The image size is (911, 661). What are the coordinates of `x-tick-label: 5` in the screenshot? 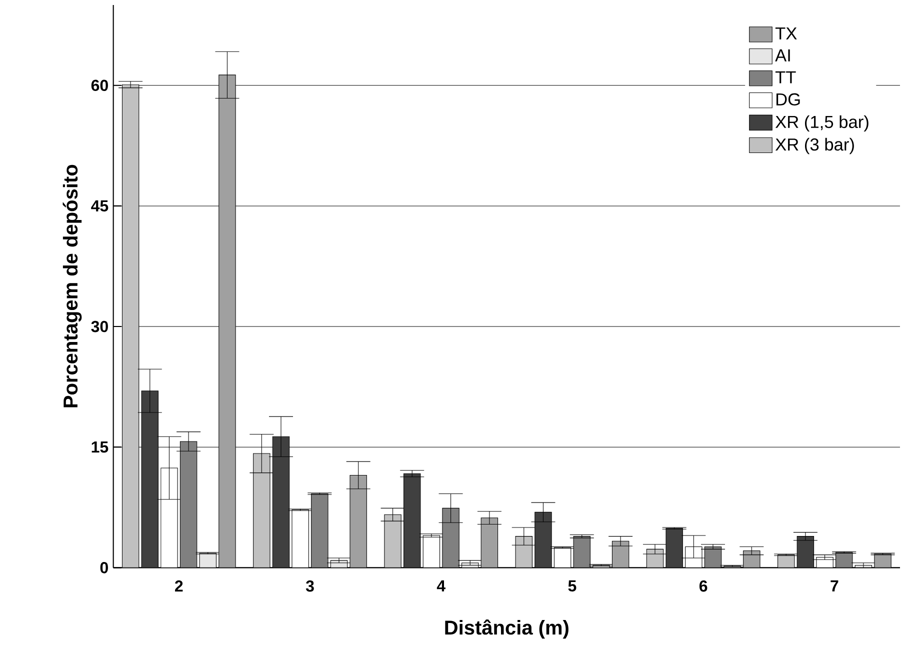 It's located at (572, 586).